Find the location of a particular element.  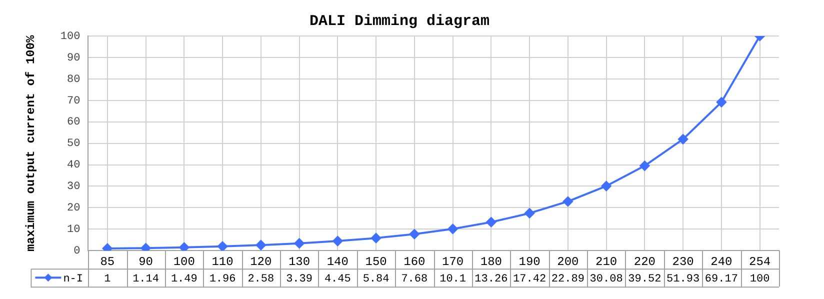

x-tick-label: 85 is located at coordinates (107, 261).